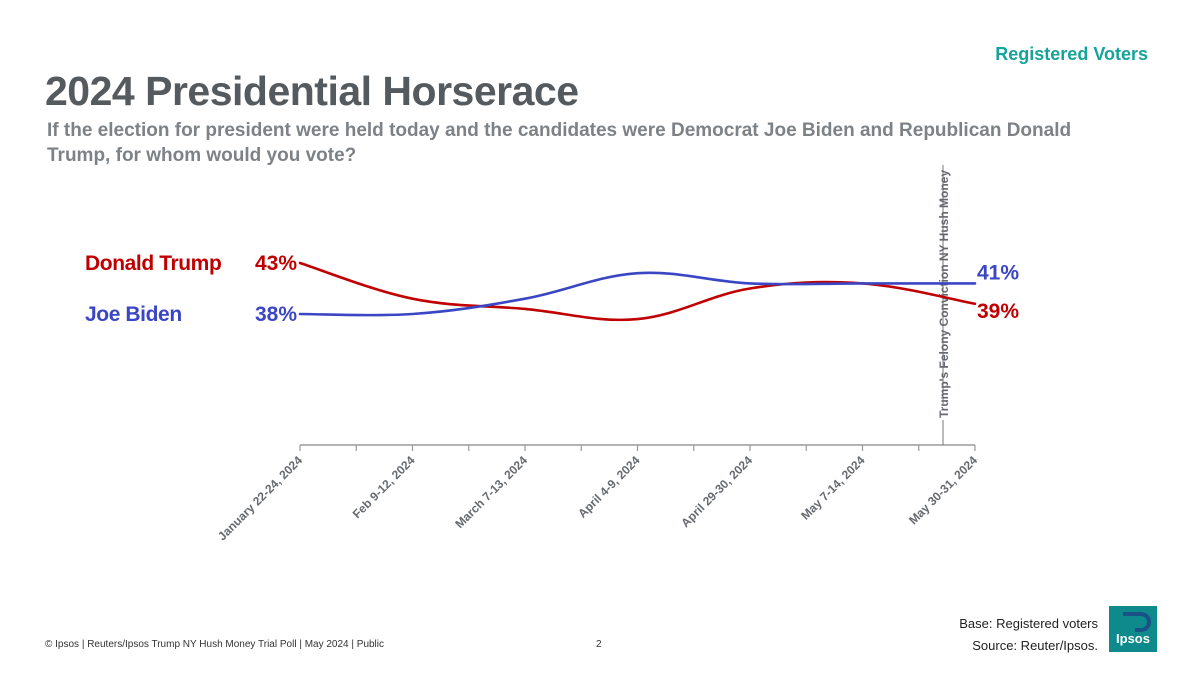 The image size is (1200, 675). What do you see at coordinates (276, 263) in the screenshot?
I see `donald-trump-start-label: 43%` at bounding box center [276, 263].